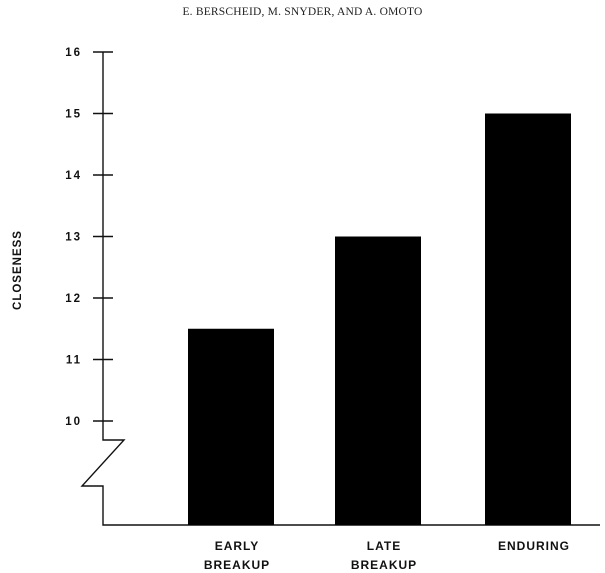  I want to click on x-category-label: ENDURING, so click(534, 546).